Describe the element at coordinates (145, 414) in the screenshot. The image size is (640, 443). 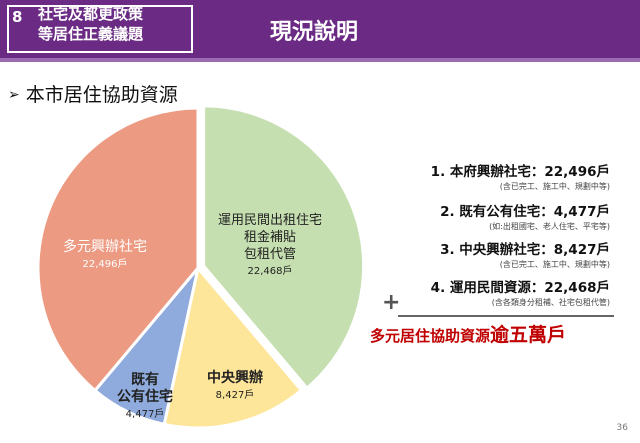
I see `slice-value-public: 4,477戶` at that location.